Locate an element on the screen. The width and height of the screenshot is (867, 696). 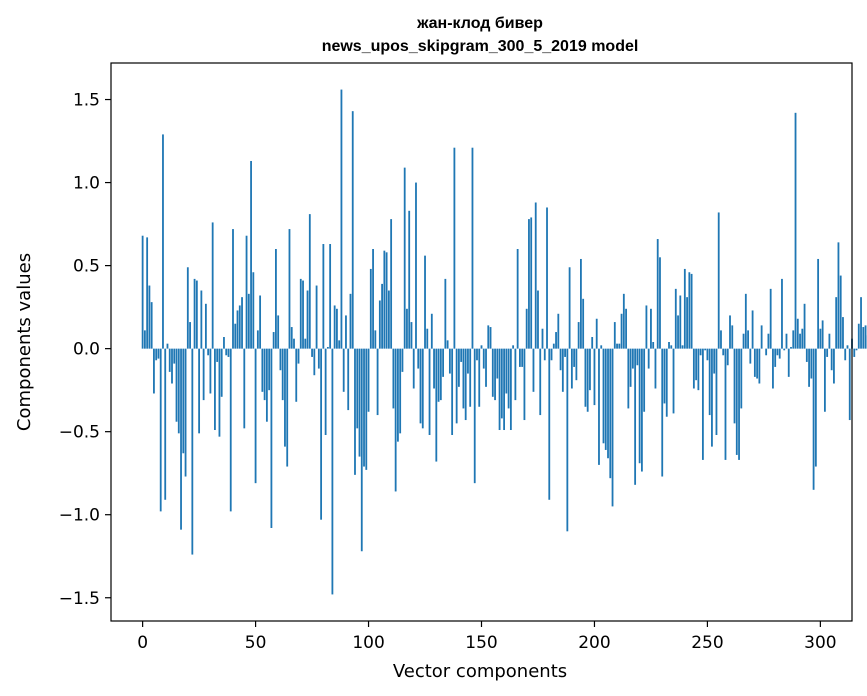
y-tick-label: 1.0 is located at coordinates (86, 184).